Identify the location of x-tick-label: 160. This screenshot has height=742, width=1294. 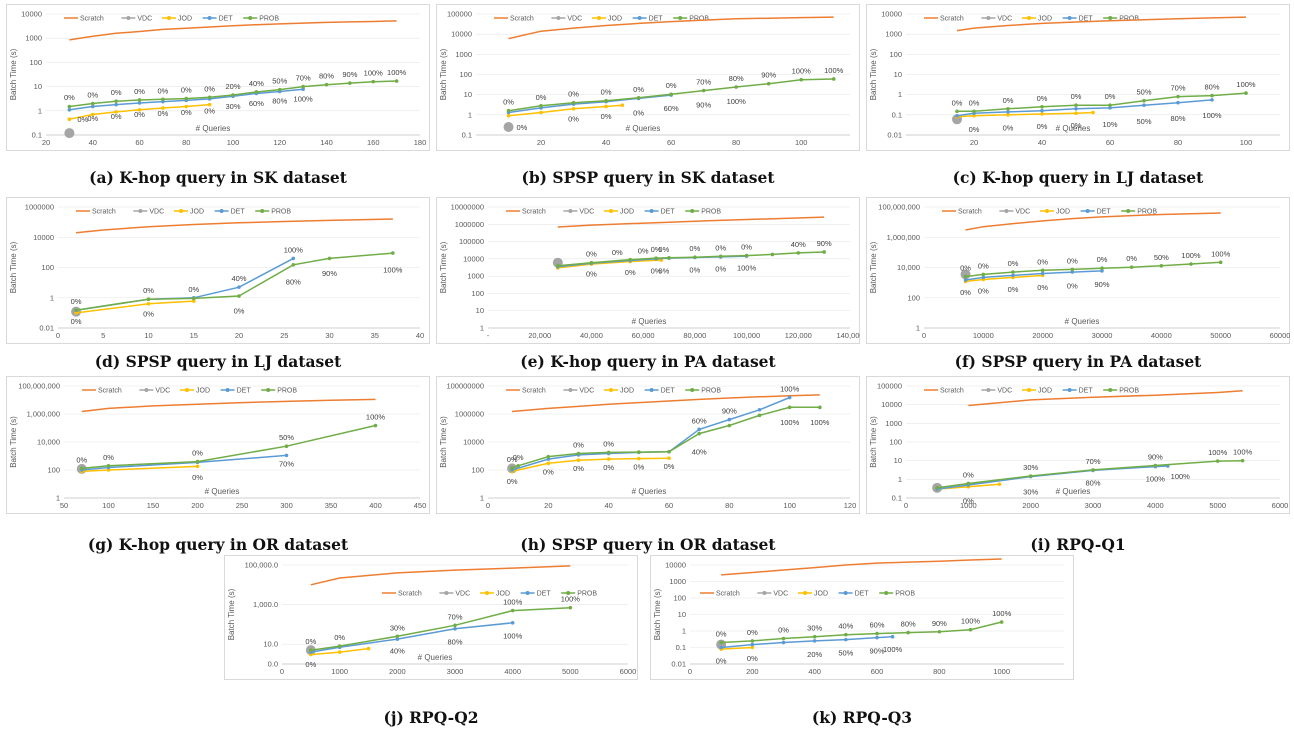
(373, 142).